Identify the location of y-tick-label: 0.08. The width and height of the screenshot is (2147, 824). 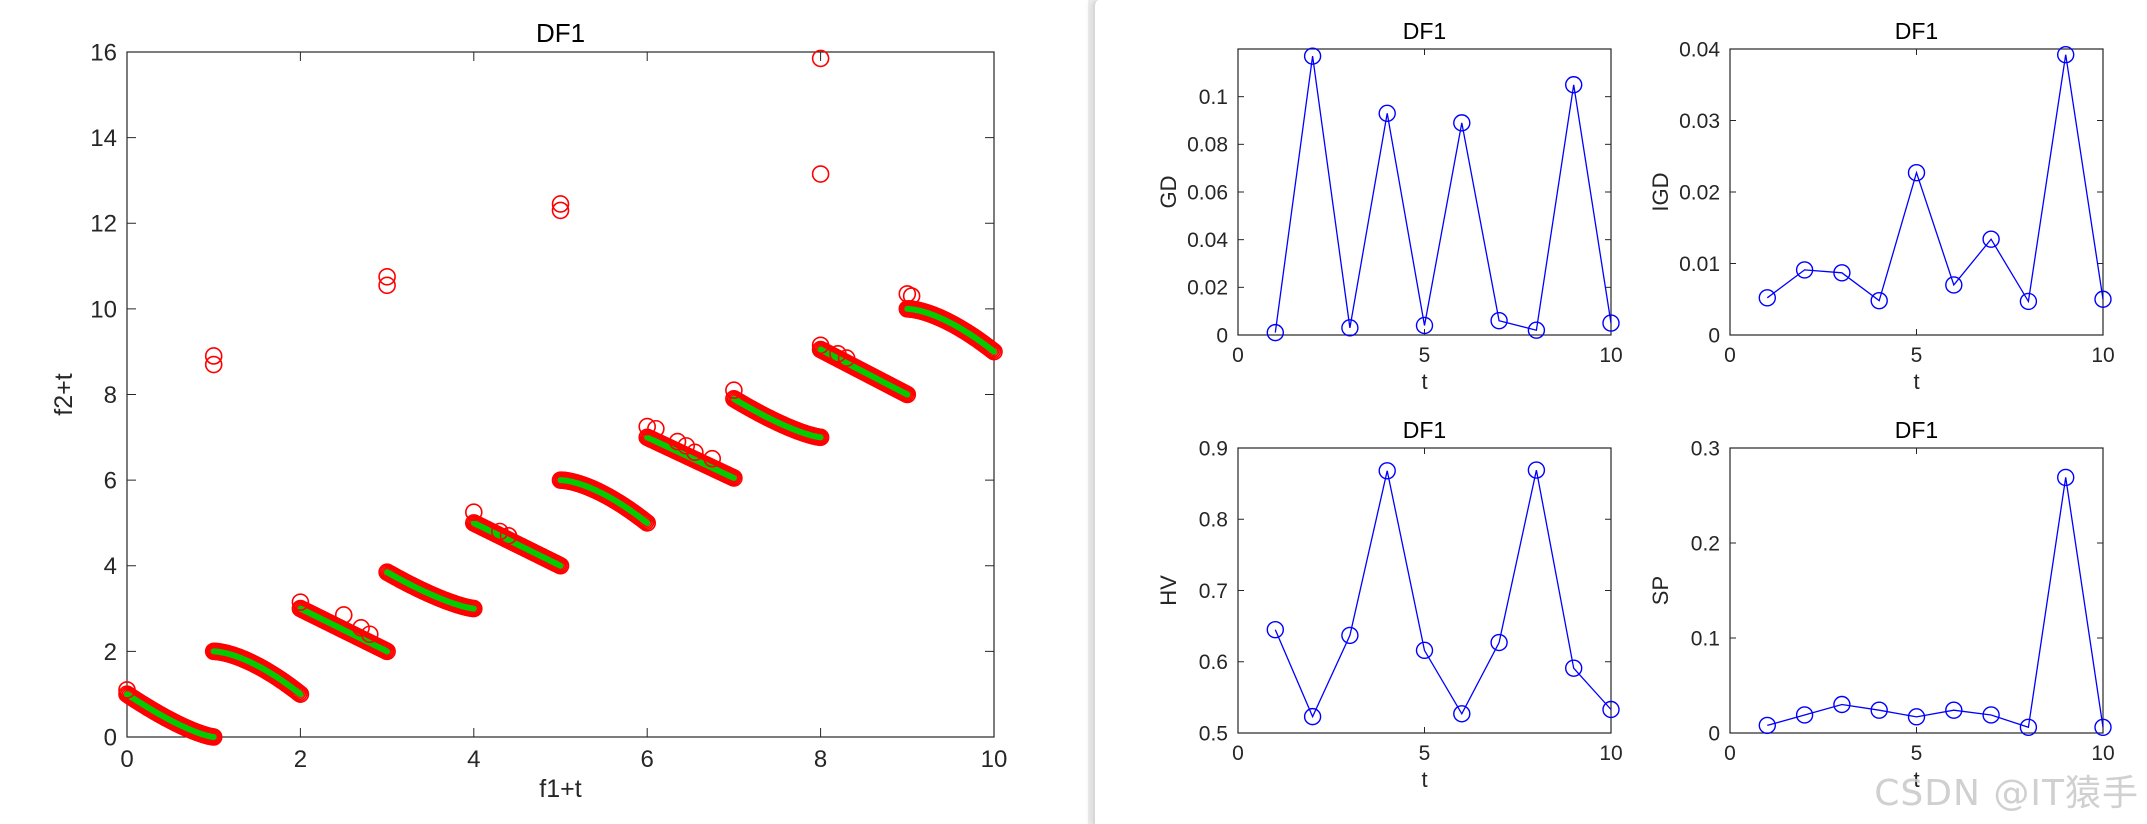
(1207, 145).